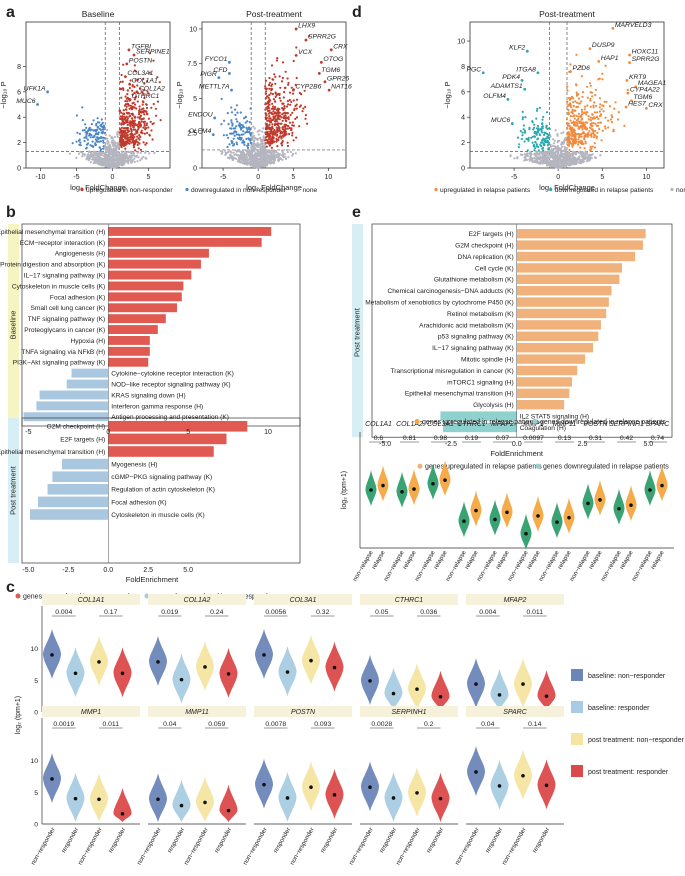  Describe the element at coordinates (169, 724) in the screenshot. I see `p-value: 0.04` at that location.